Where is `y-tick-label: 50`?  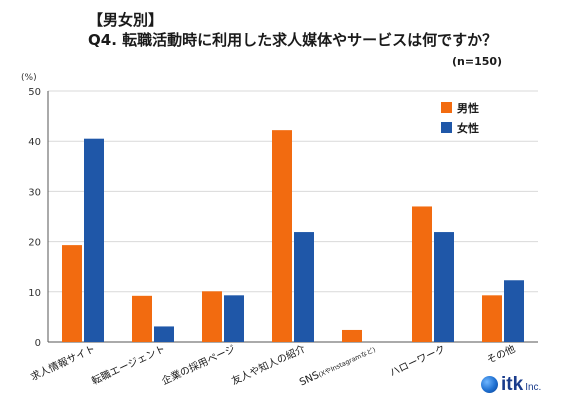 y-tick-label: 50 is located at coordinates (34, 92).